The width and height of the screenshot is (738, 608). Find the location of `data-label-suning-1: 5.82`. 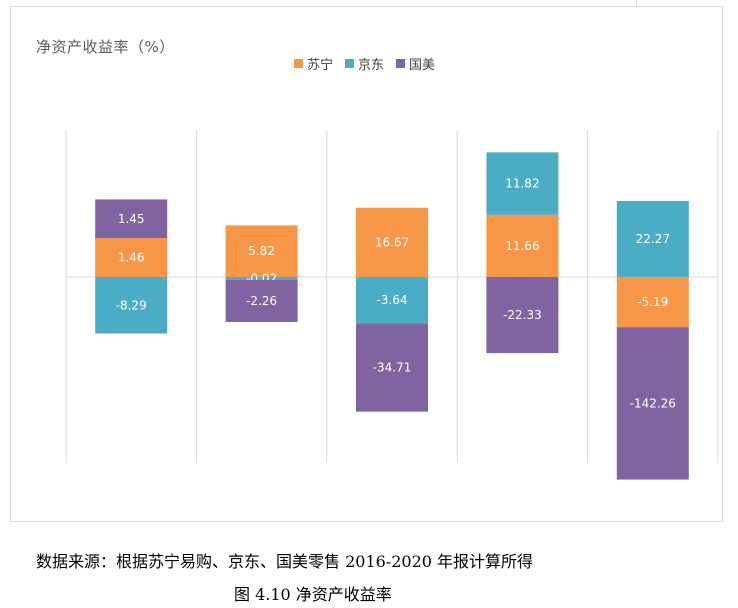

data-label-suning-1: 5.82 is located at coordinates (261, 251).